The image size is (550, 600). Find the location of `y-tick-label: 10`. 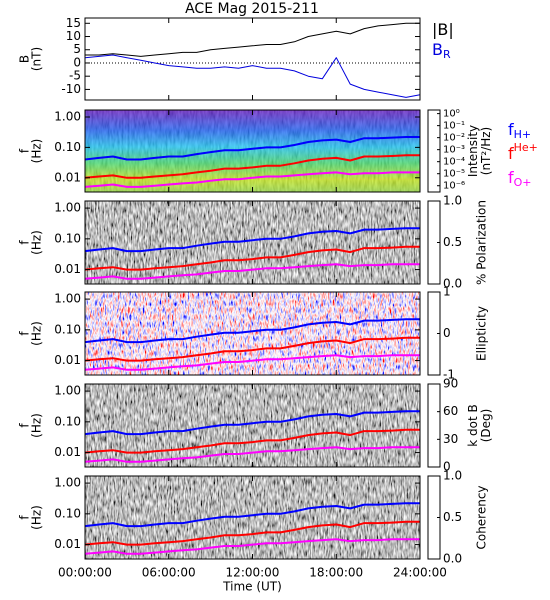

y-tick-label: 10 is located at coordinates (73, 36).